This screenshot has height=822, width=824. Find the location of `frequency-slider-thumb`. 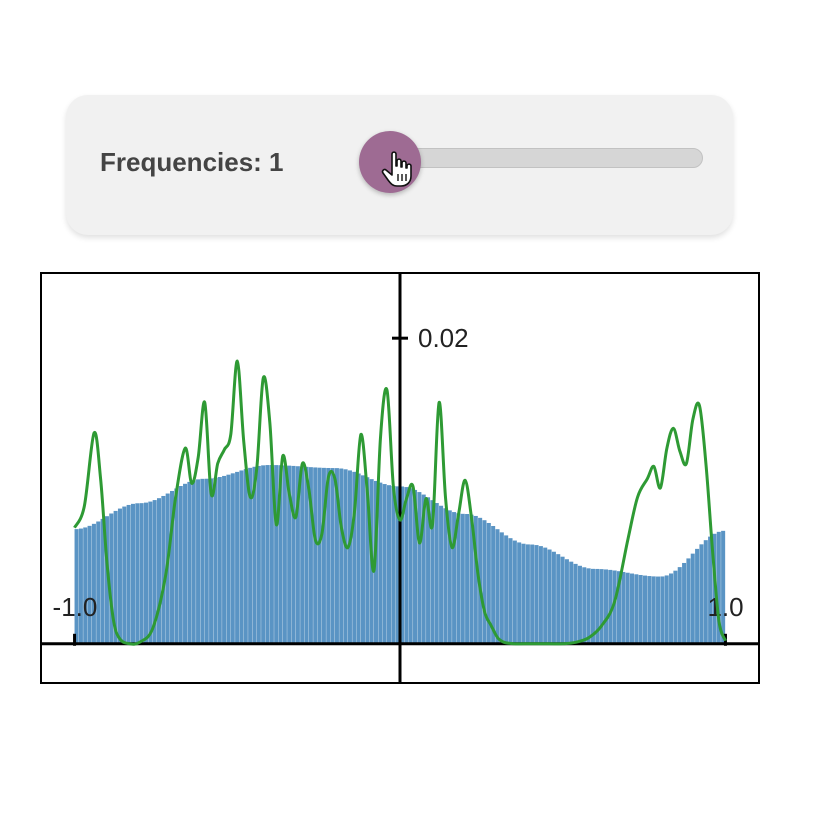

frequency-slider-thumb is located at coordinates (390, 162).